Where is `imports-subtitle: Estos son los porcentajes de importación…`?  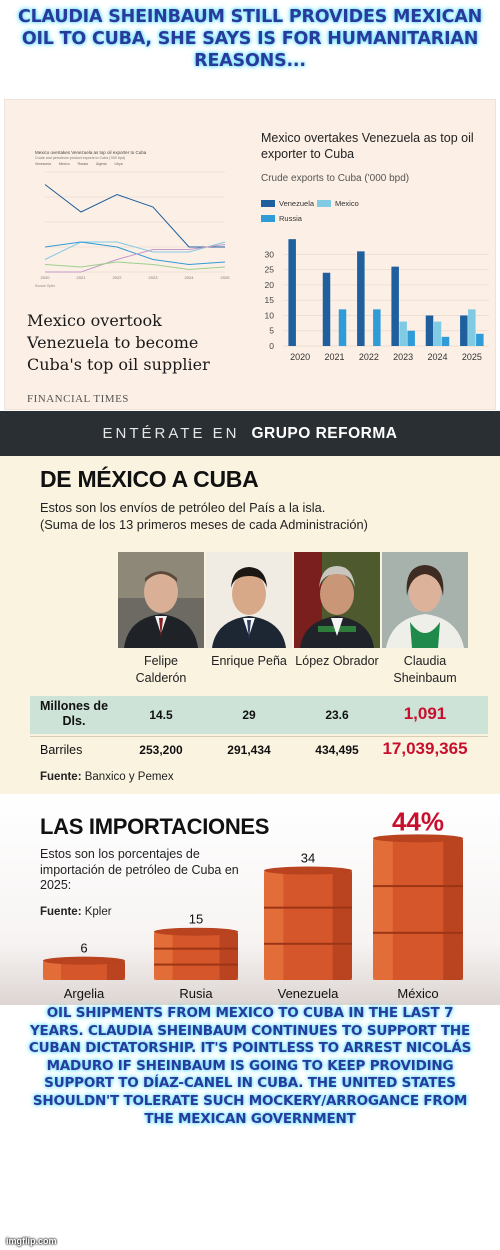 imports-subtitle: Estos son los porcentajes de importación… is located at coordinates (139, 869).